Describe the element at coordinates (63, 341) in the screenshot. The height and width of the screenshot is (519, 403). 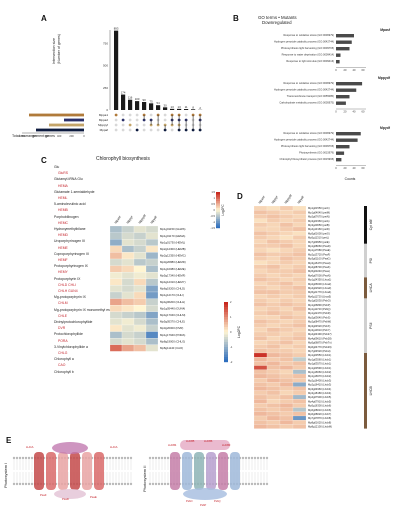
I see `pathway-enzyme: PORA` at that location.